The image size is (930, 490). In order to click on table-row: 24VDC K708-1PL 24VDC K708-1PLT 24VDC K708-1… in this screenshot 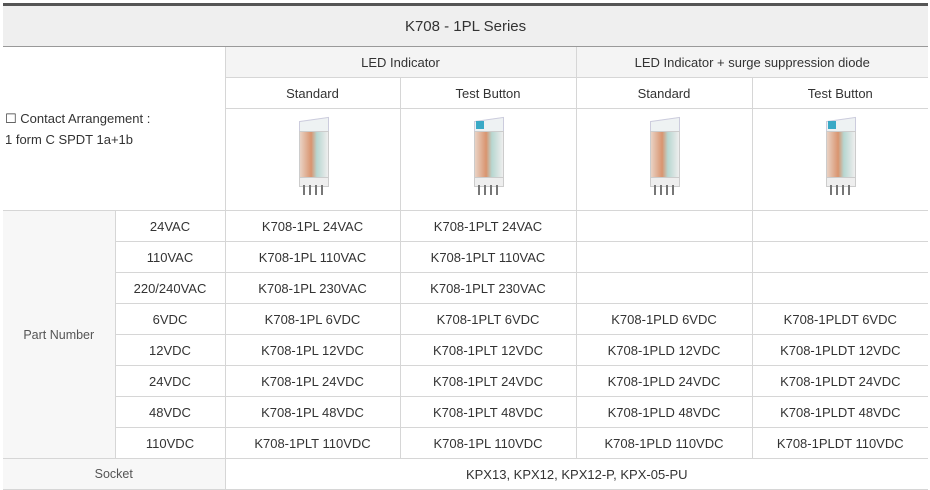, I will do `click(466, 381)`.